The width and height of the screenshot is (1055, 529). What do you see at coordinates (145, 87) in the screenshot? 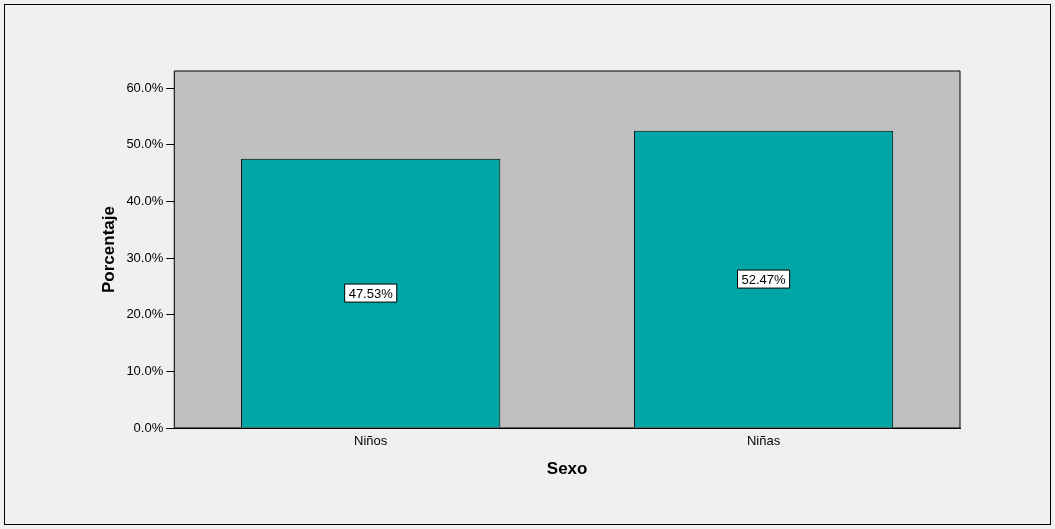
I see `y-tick-label: 60.0%` at bounding box center [145, 87].